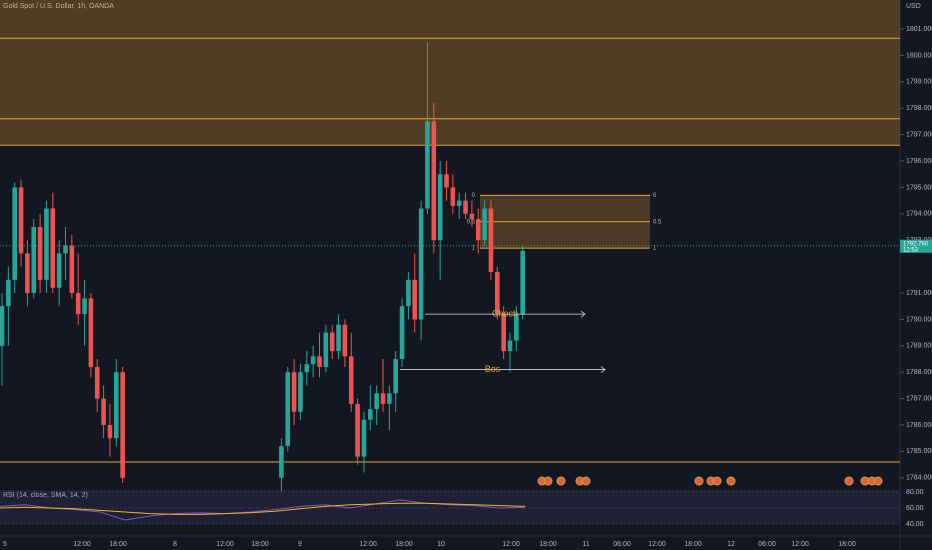 The width and height of the screenshot is (932, 550). Describe the element at coordinates (913, 6) in the screenshot. I see `currency: USD` at that location.